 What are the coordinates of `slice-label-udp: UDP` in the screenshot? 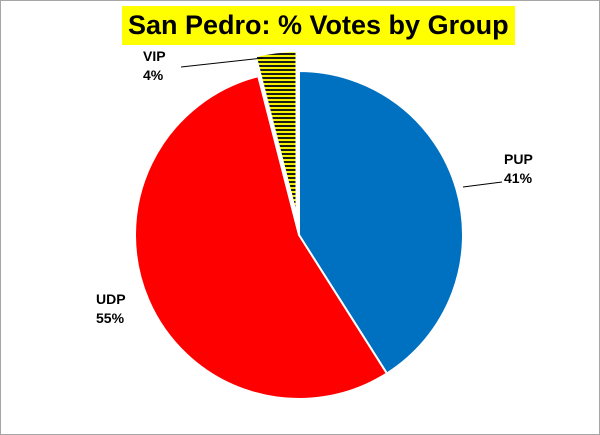 It's located at (111, 299).